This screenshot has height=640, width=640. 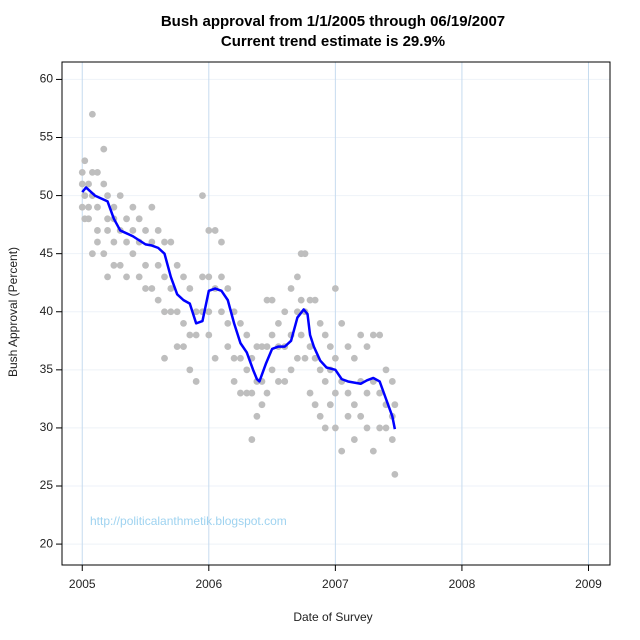 What do you see at coordinates (47, 253) in the screenshot?
I see `y-tick-label: 45` at bounding box center [47, 253].